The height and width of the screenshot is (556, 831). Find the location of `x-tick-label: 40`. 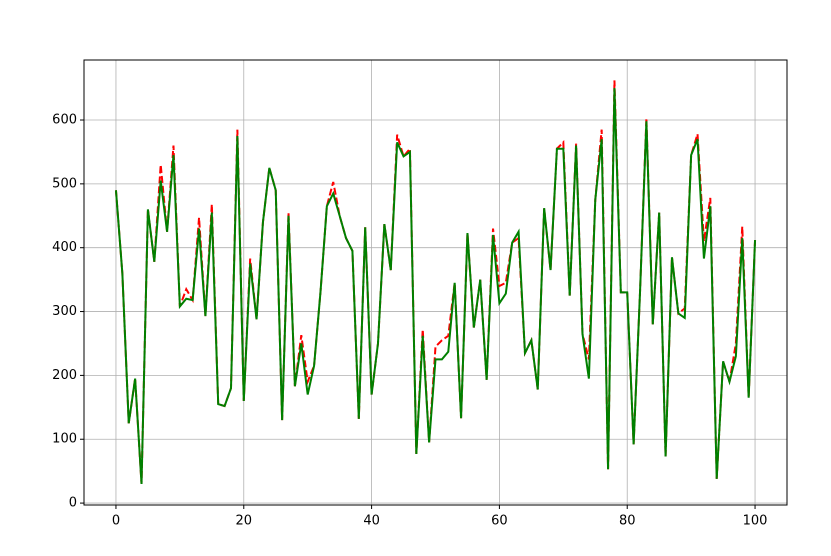

x-tick-label: 40 is located at coordinates (371, 521).